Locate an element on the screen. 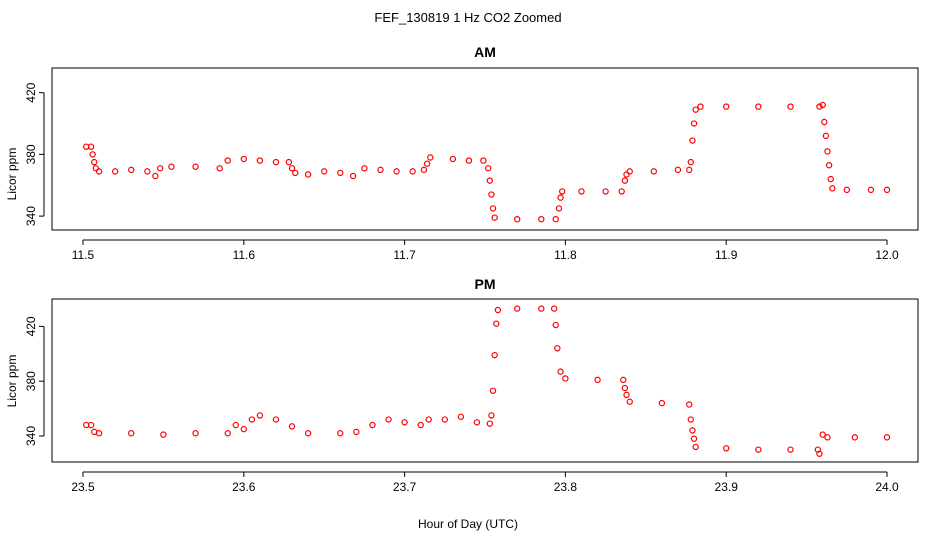 This screenshot has width=936, height=540. am-x-tick-label: 11.9 is located at coordinates (726, 255).